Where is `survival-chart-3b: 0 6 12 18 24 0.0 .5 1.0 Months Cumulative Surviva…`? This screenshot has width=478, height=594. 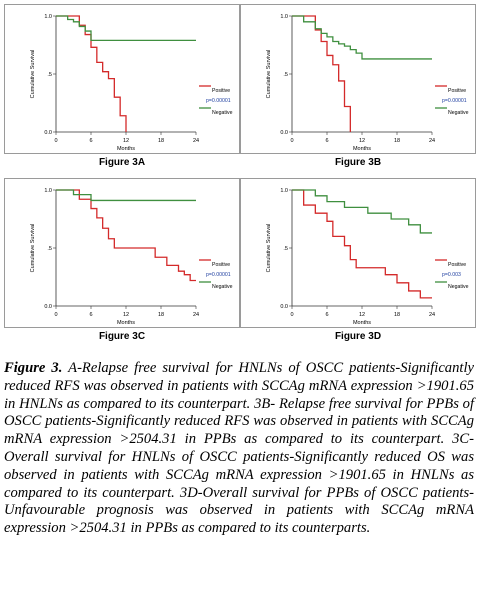 survival-chart-3b: 0 6 12 18 24 0.0 .5 1.0 Months Cumulative Surviva… is located at coordinates (367, 83).